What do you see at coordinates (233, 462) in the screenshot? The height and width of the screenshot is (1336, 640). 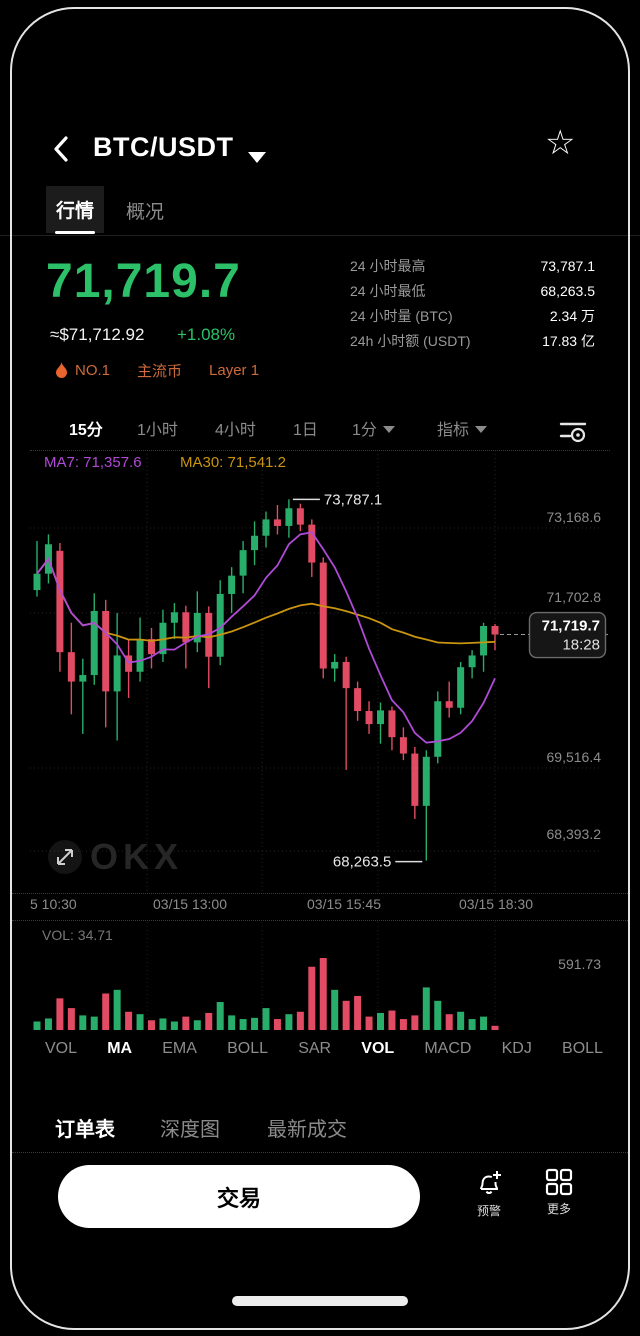 I see `ma30-legend: MA30: 71,541.2` at bounding box center [233, 462].